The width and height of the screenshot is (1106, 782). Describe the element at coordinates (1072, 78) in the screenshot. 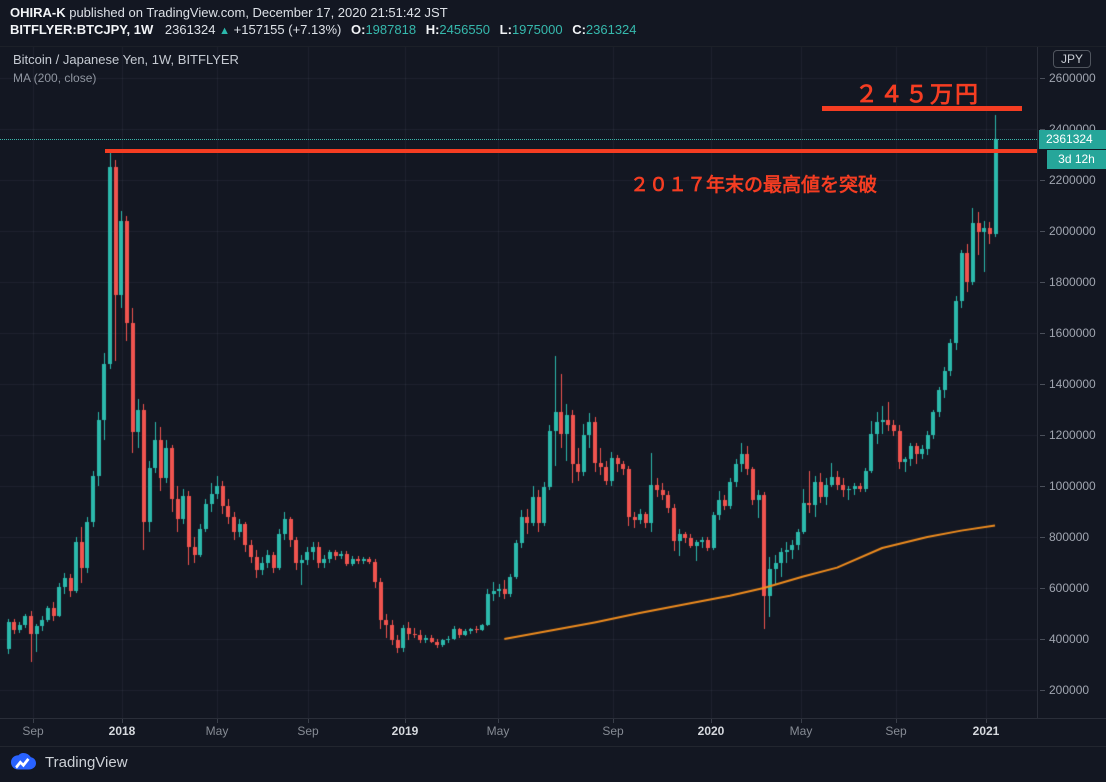

I see `price-tick-label: 2600000` at that location.